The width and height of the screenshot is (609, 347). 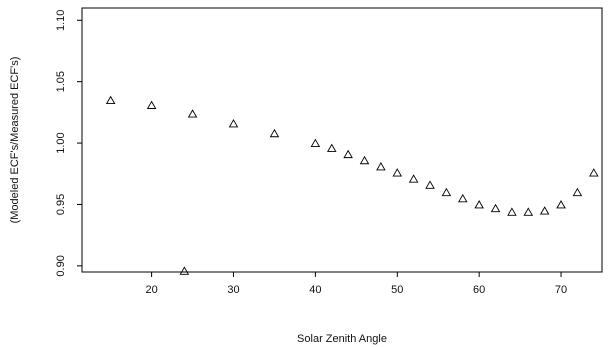 What do you see at coordinates (68, 143) in the screenshot?
I see `y-axis: 0.90 0.95 1.00 1.05 1.10` at bounding box center [68, 143].